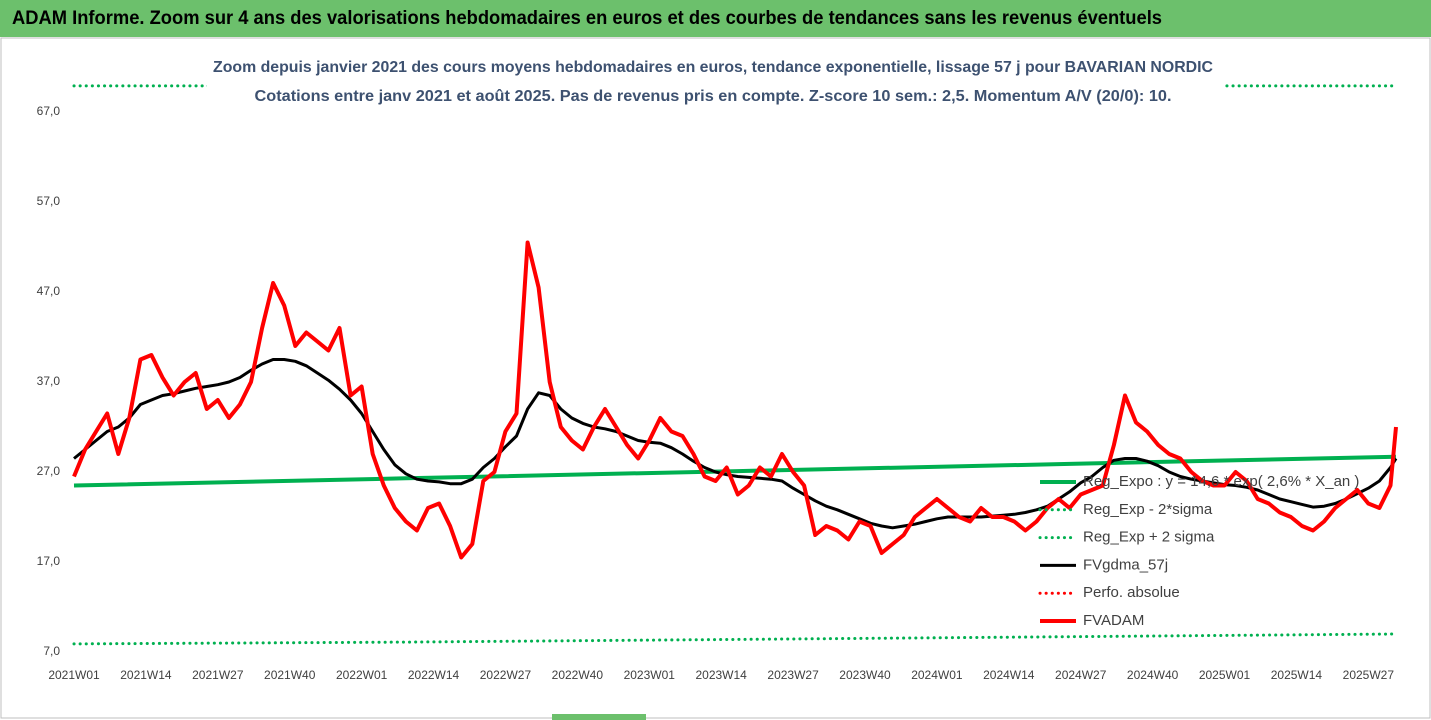 The image size is (1431, 720). Describe the element at coordinates (1225, 675) in the screenshot. I see `x-tick-label: 2025W01` at that location.